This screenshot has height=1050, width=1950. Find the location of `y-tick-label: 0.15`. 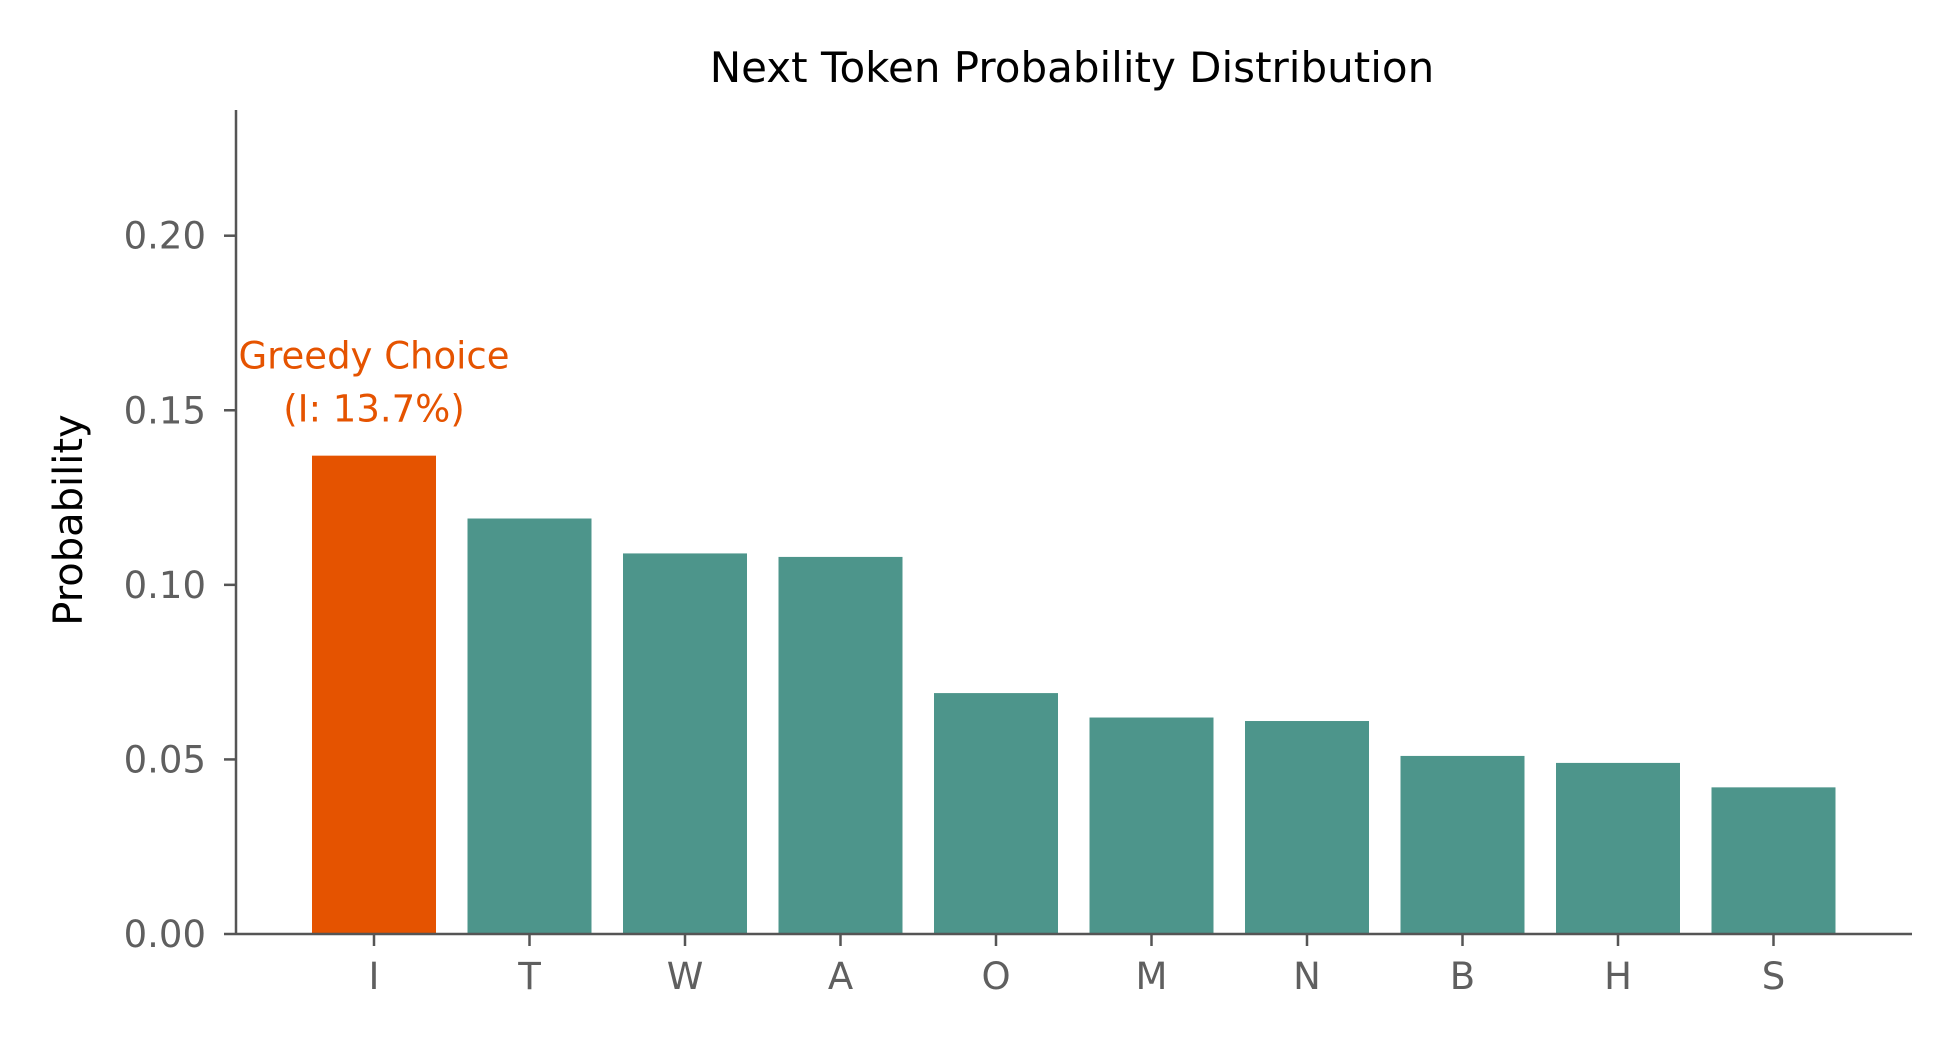

y-tick-label: 0.15 is located at coordinates (165, 410).